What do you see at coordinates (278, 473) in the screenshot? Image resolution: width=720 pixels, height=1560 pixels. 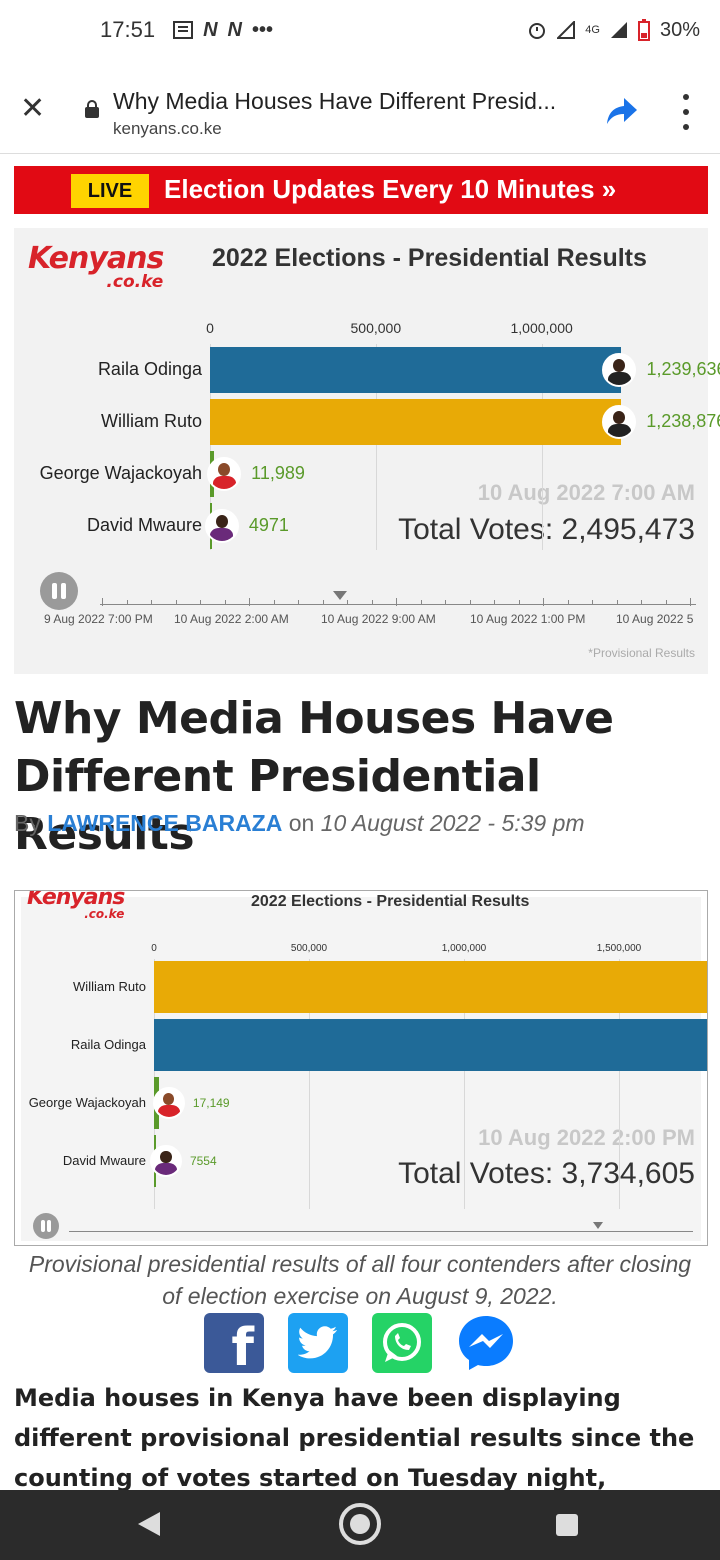 I see `bar-value-label: 11,989` at bounding box center [278, 473].